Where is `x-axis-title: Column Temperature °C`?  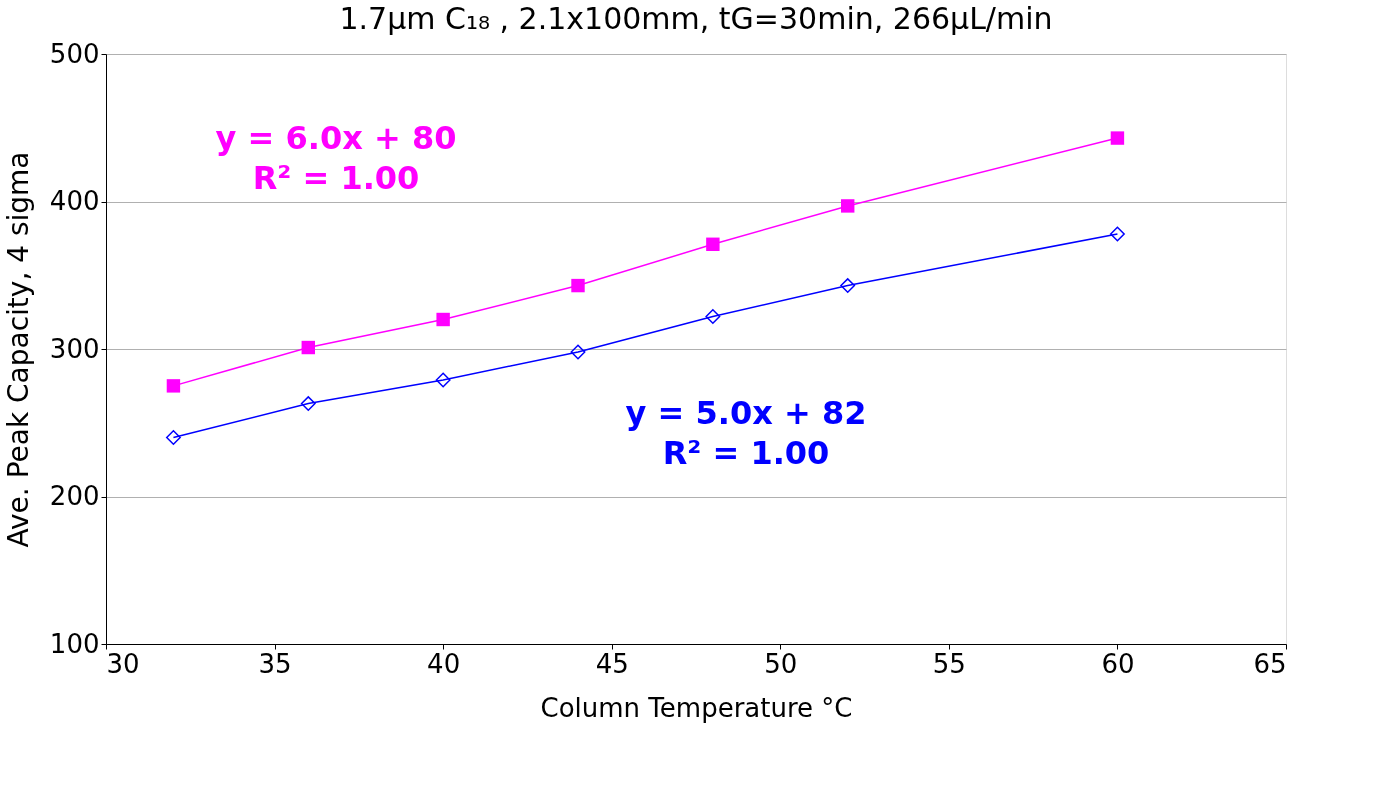
x-axis-title: Column Temperature °C is located at coordinates (696, 707).